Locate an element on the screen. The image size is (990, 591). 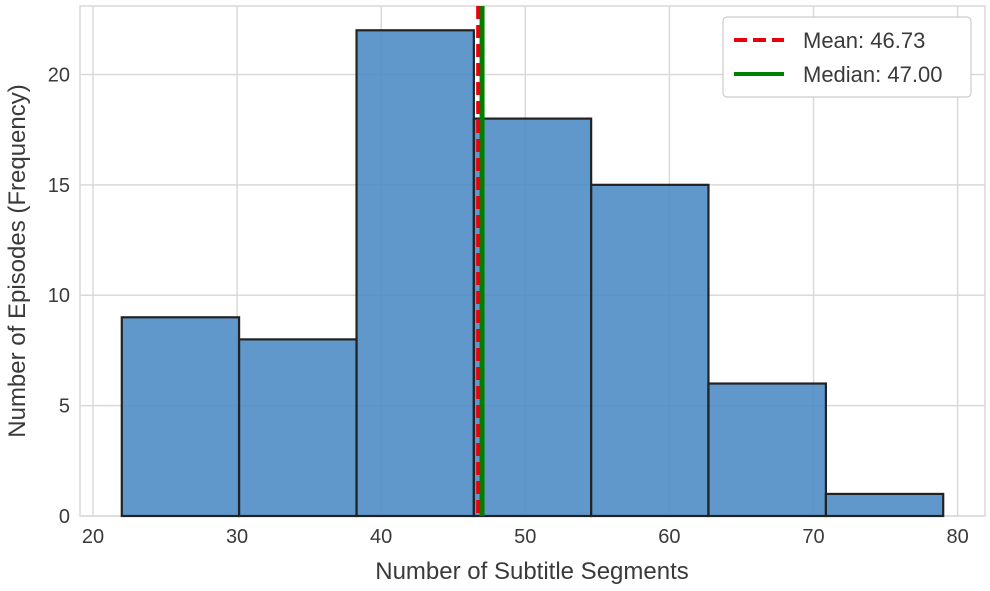
y-axis-ticks: 0 5 10 15 20 is located at coordinates (59, 296).